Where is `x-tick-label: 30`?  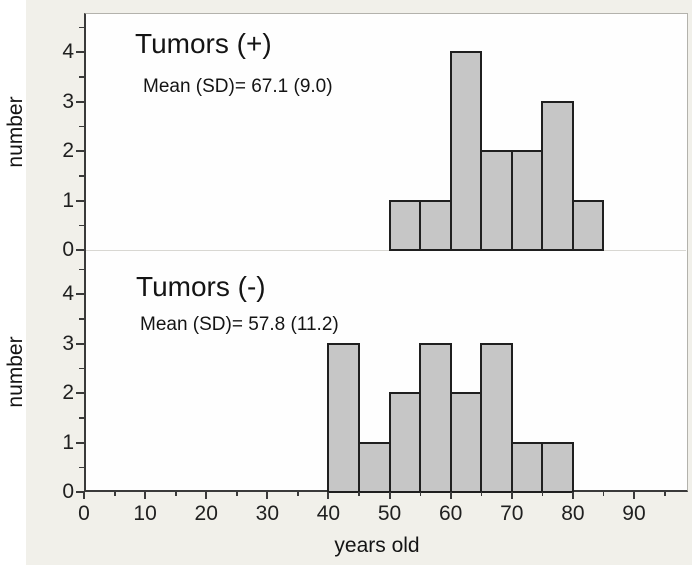 x-tick-label: 30 is located at coordinates (267, 513).